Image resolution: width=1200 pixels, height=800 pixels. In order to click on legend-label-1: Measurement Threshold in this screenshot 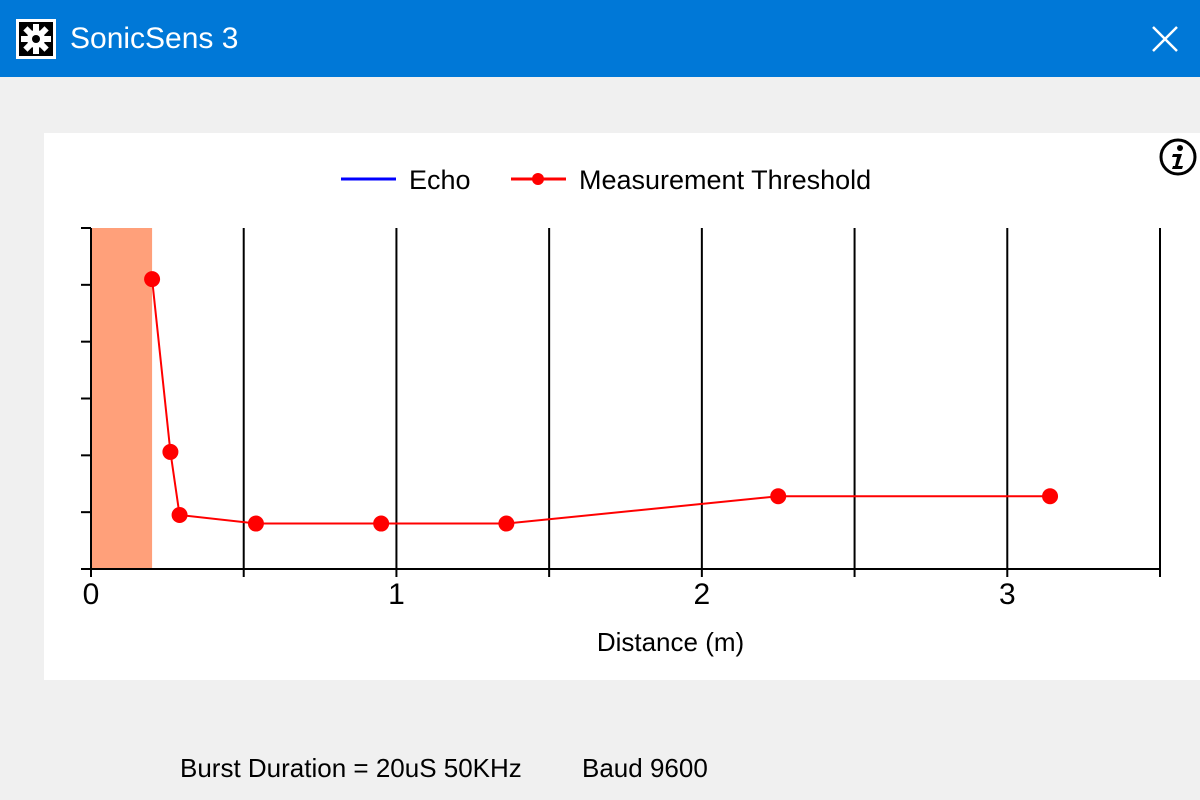, I will do `click(725, 180)`.